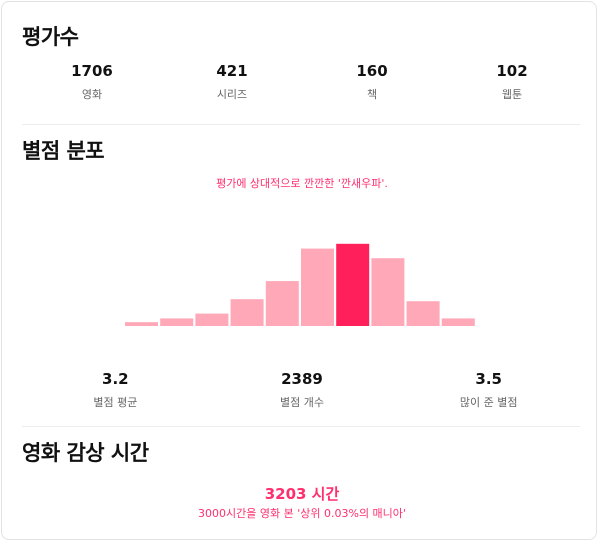 The image size is (600, 543). I want to click on histogram-bar-2.0, so click(247, 312).